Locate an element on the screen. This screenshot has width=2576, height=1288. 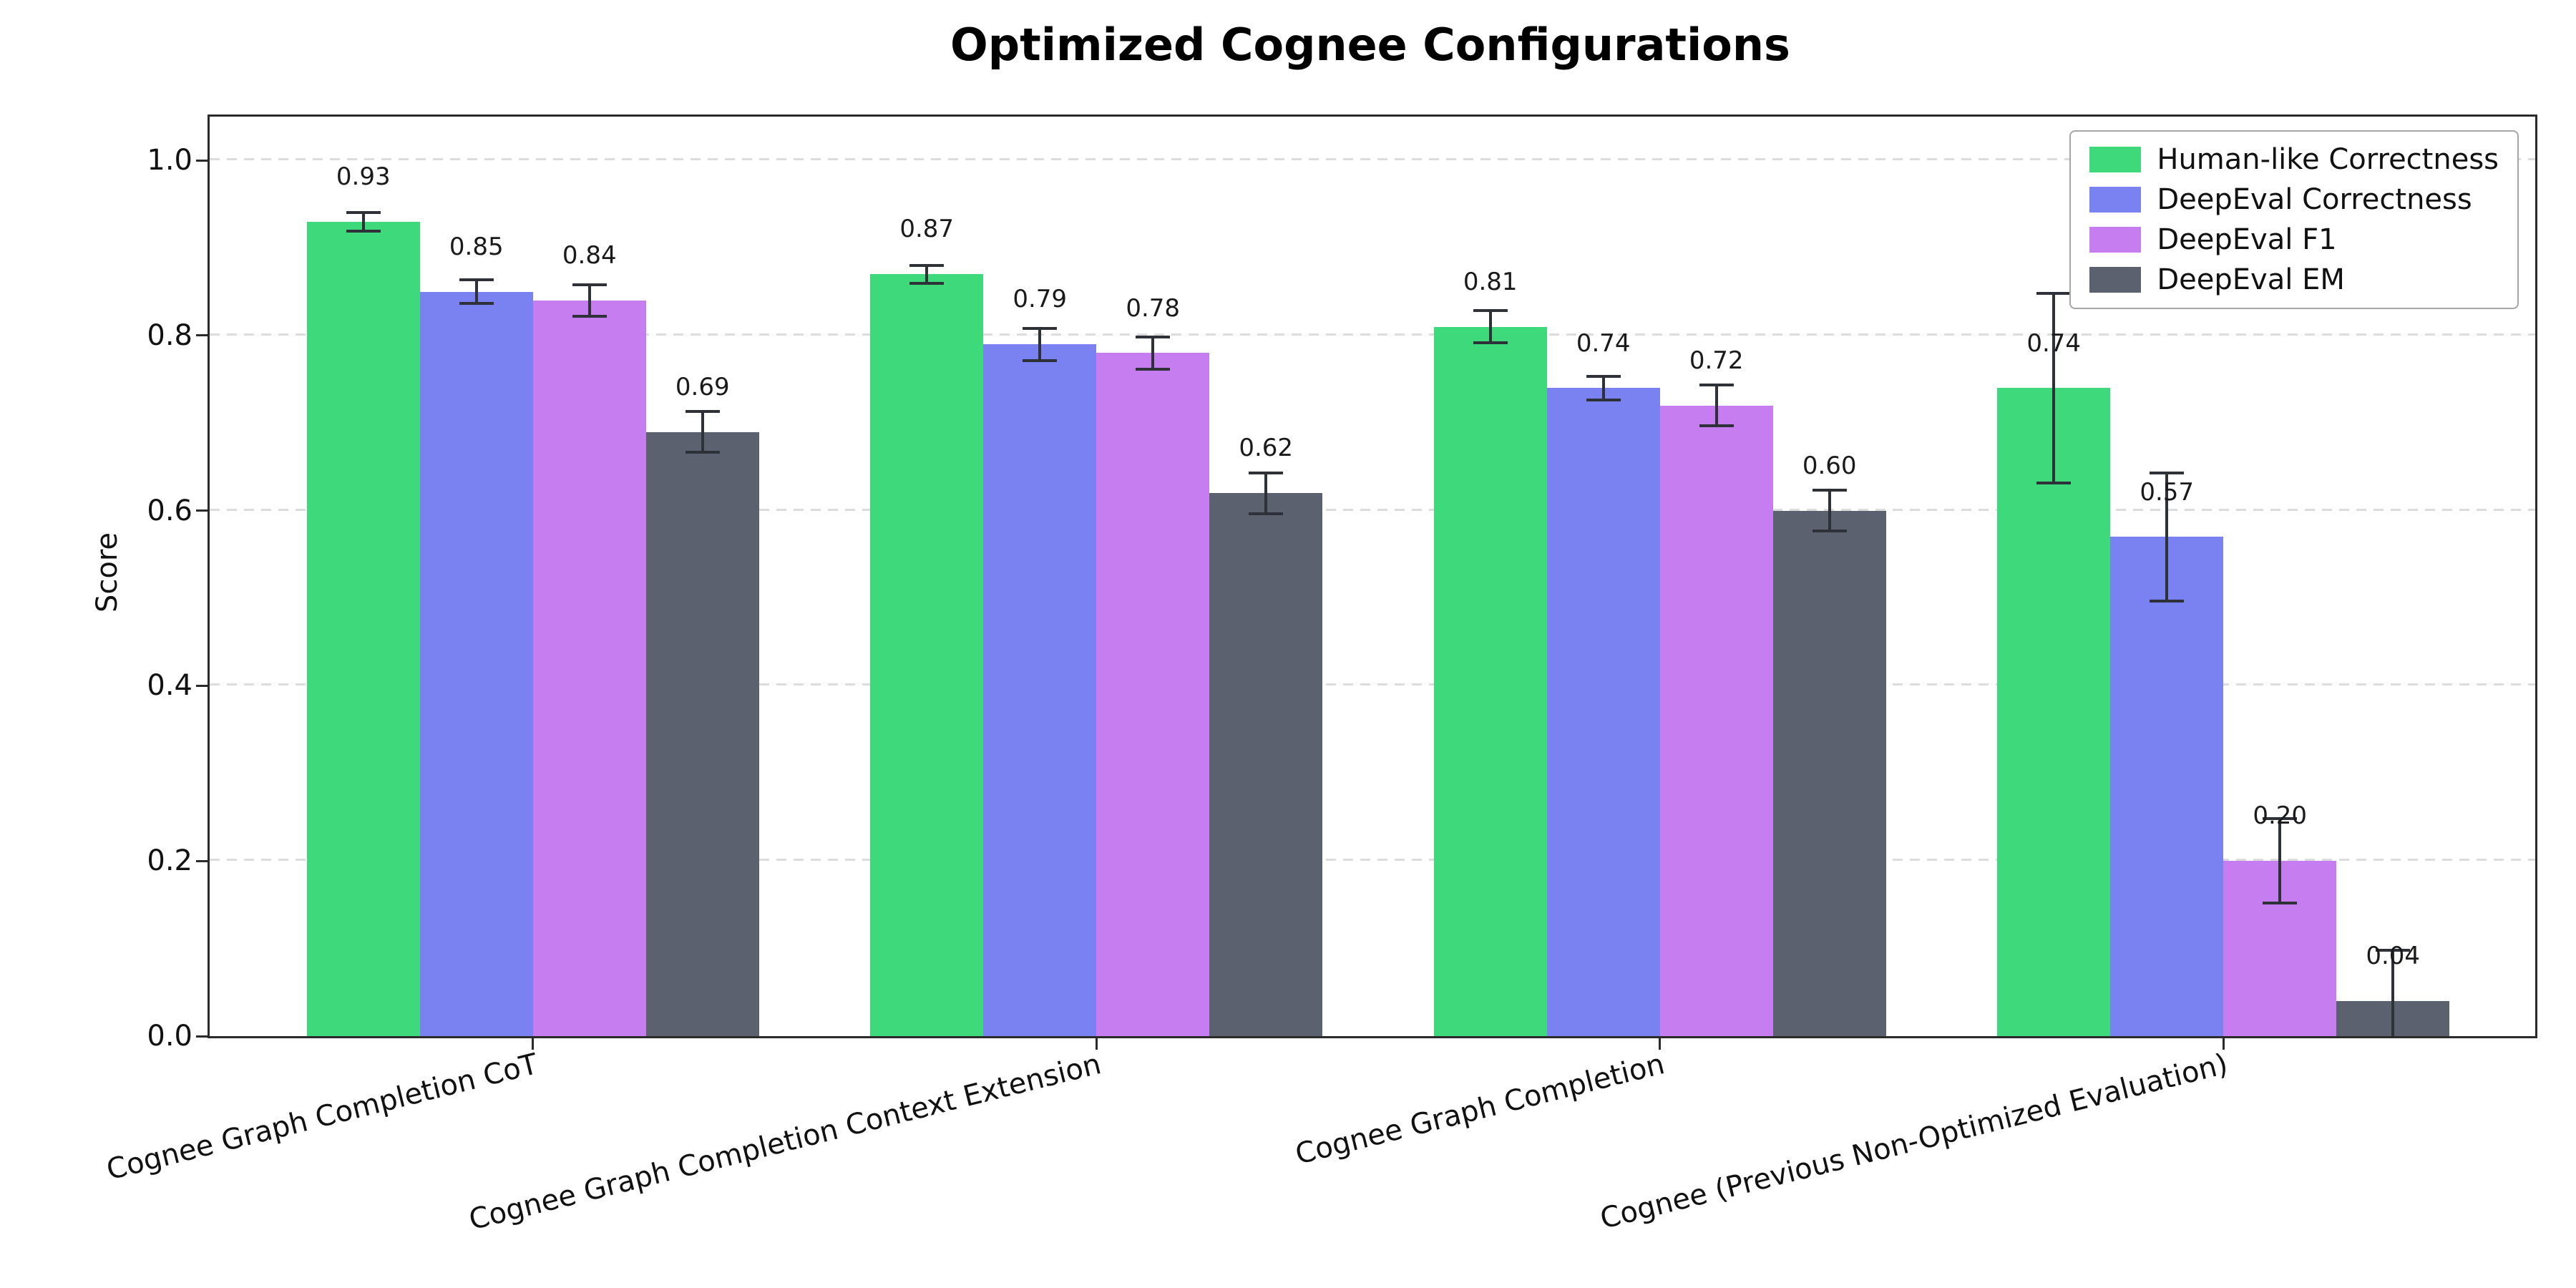
bar-value-label: 0.84 is located at coordinates (589, 255).